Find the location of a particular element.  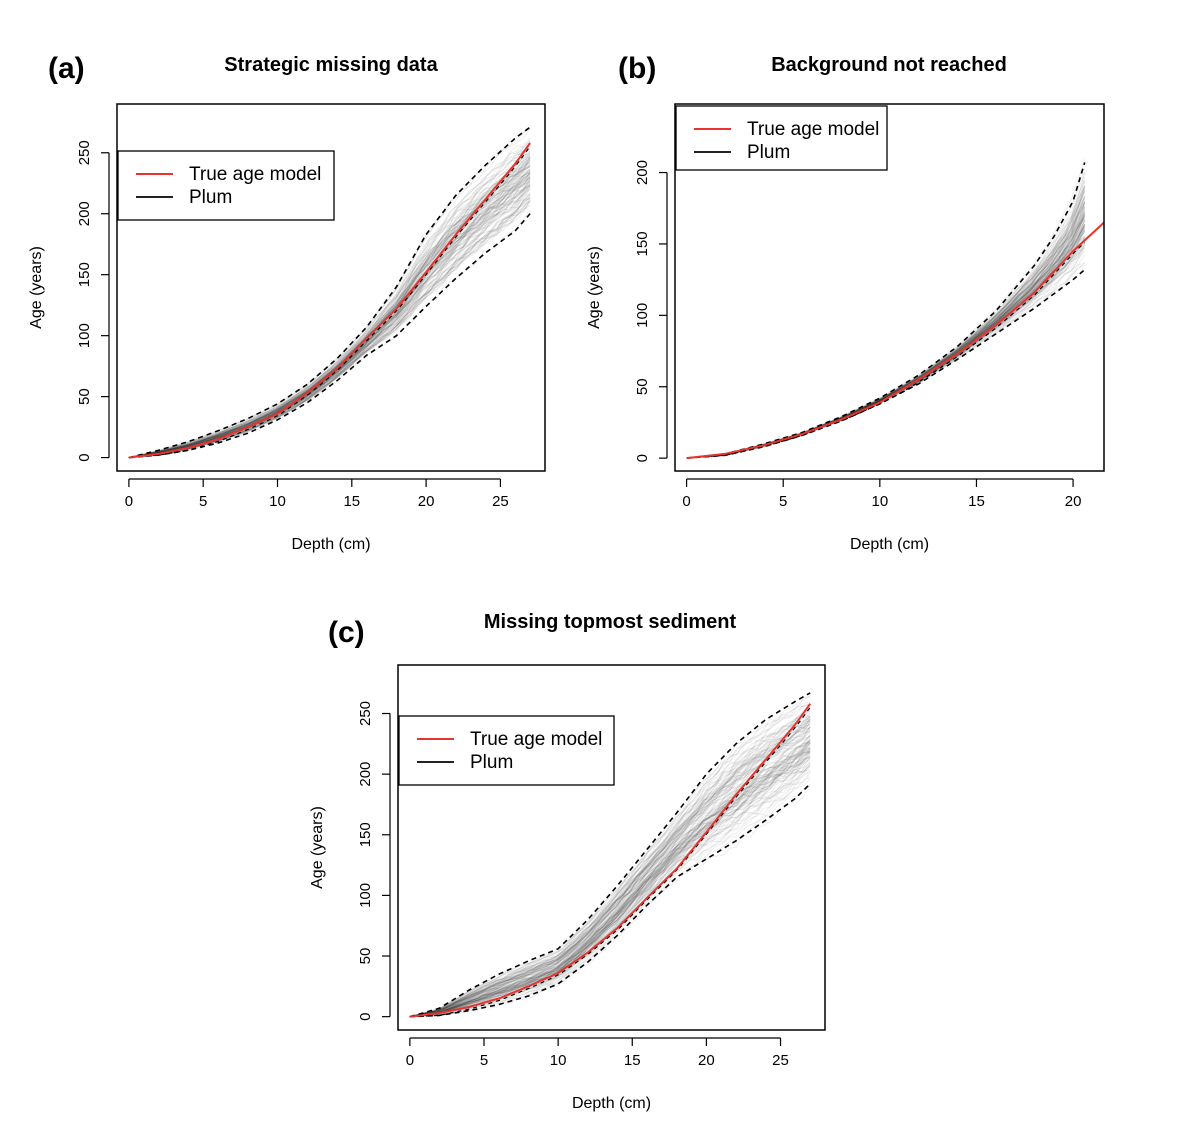

x-tick-label: 15 is located at coordinates (976, 501).